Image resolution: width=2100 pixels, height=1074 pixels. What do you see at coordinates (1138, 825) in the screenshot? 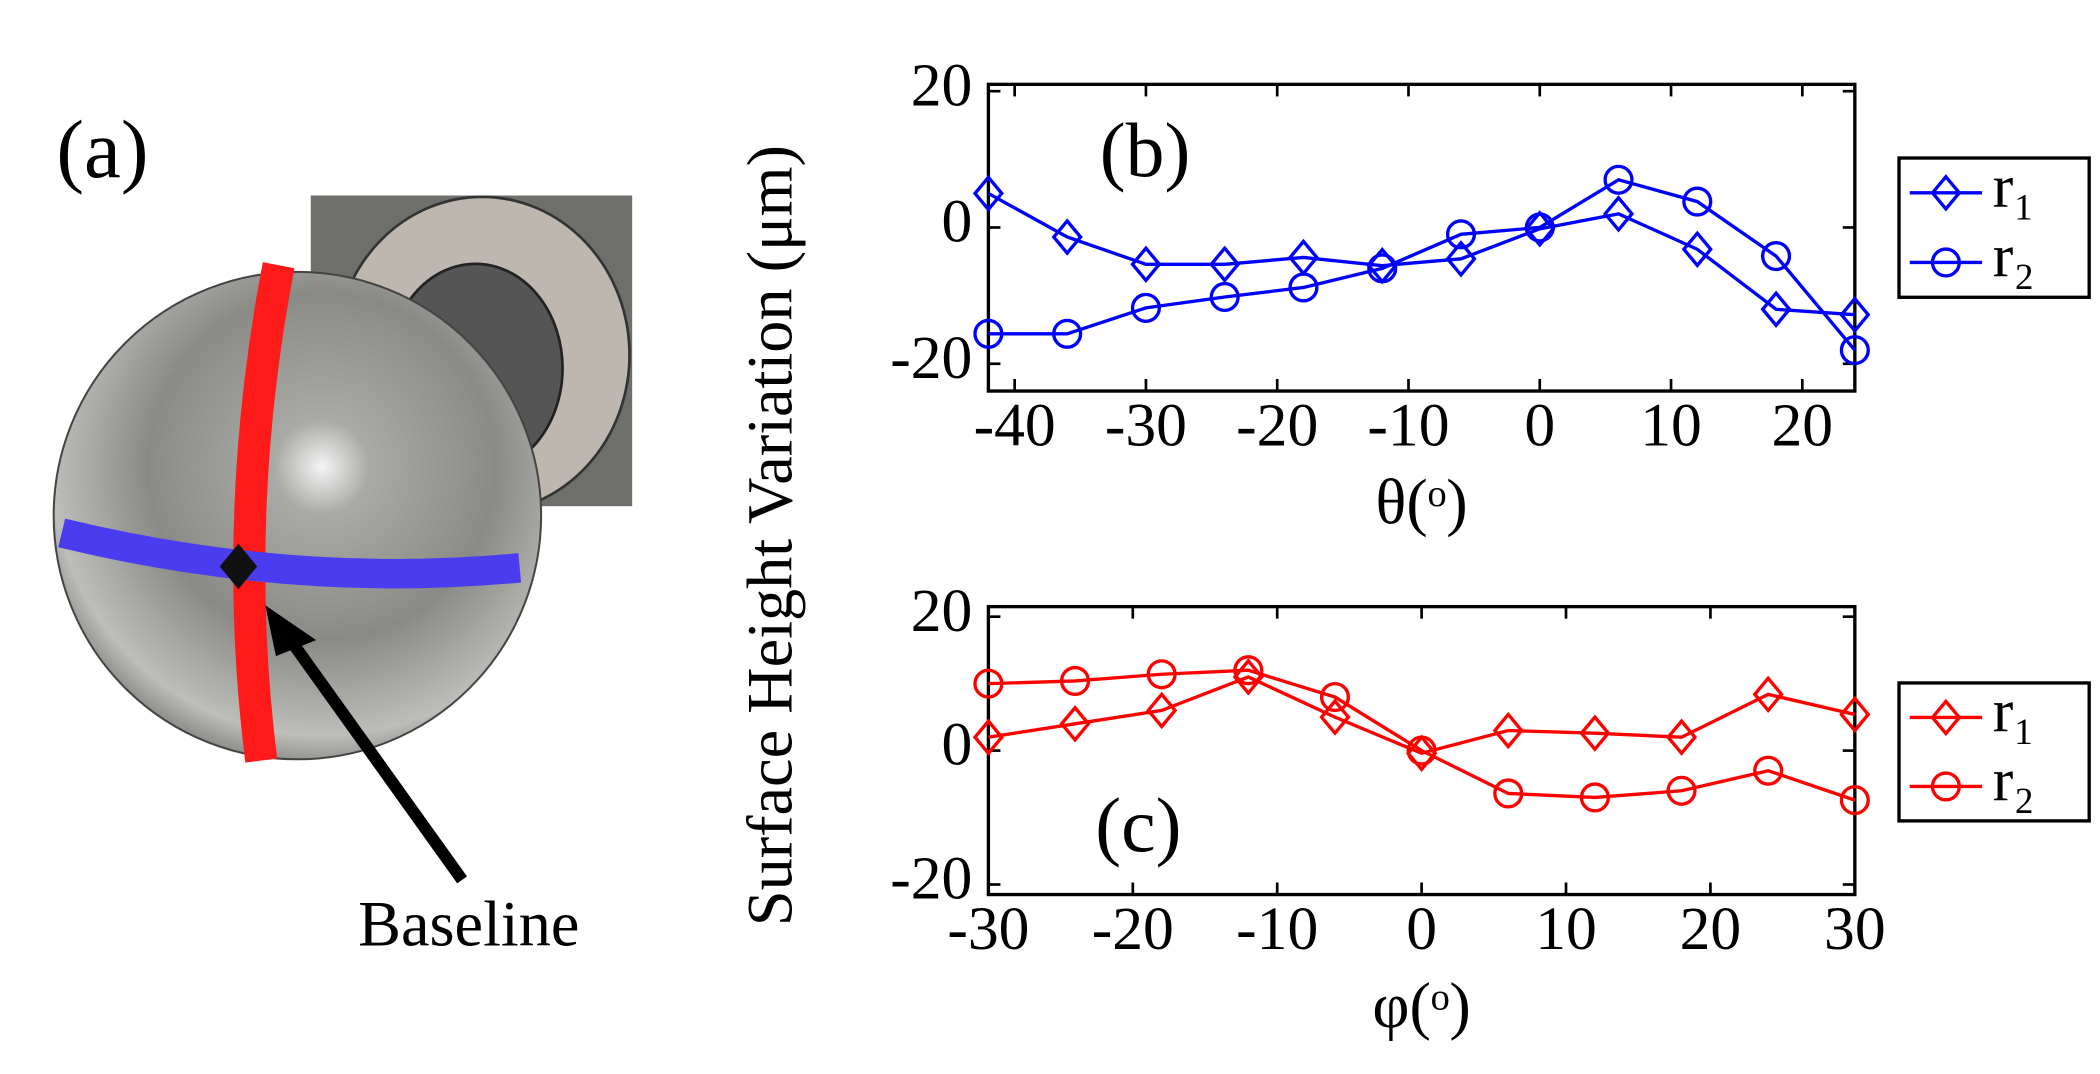
I see `panel-label: (c)` at bounding box center [1138, 825].